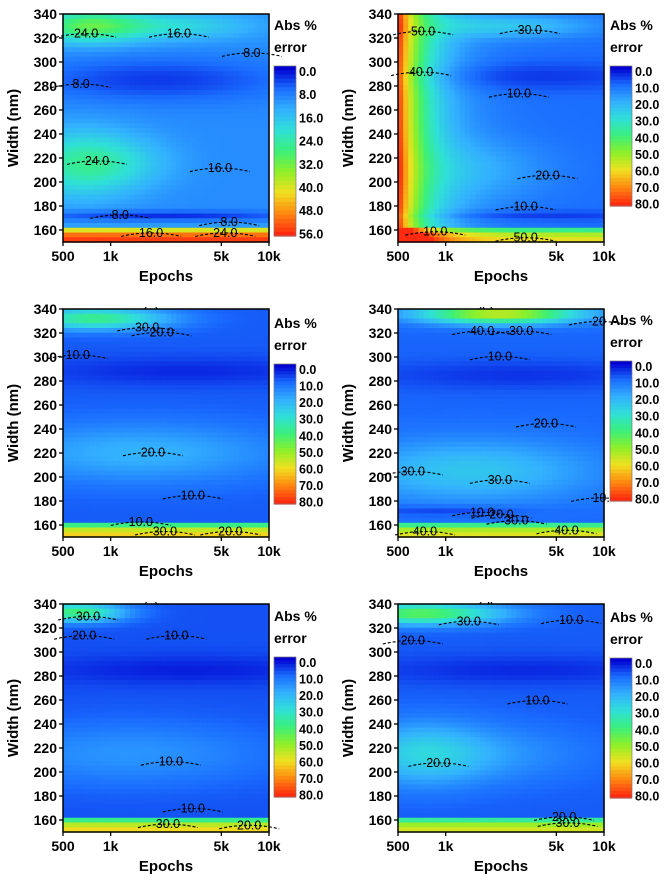 Image resolution: width=668 pixels, height=882 pixels. Describe the element at coordinates (435, 232) in the screenshot. I see `contour-label: 10.0` at that location.